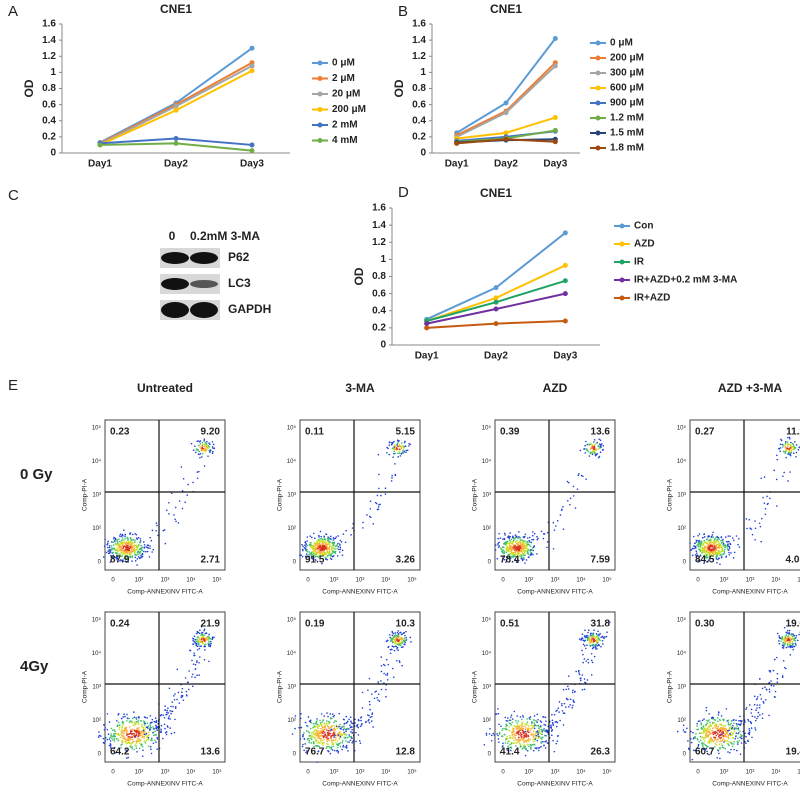 Image resolution: width=800 pixels, height=797 pixels. I want to click on x-axis-label: Comp-ANNEXINV FITC-A, so click(555, 784).